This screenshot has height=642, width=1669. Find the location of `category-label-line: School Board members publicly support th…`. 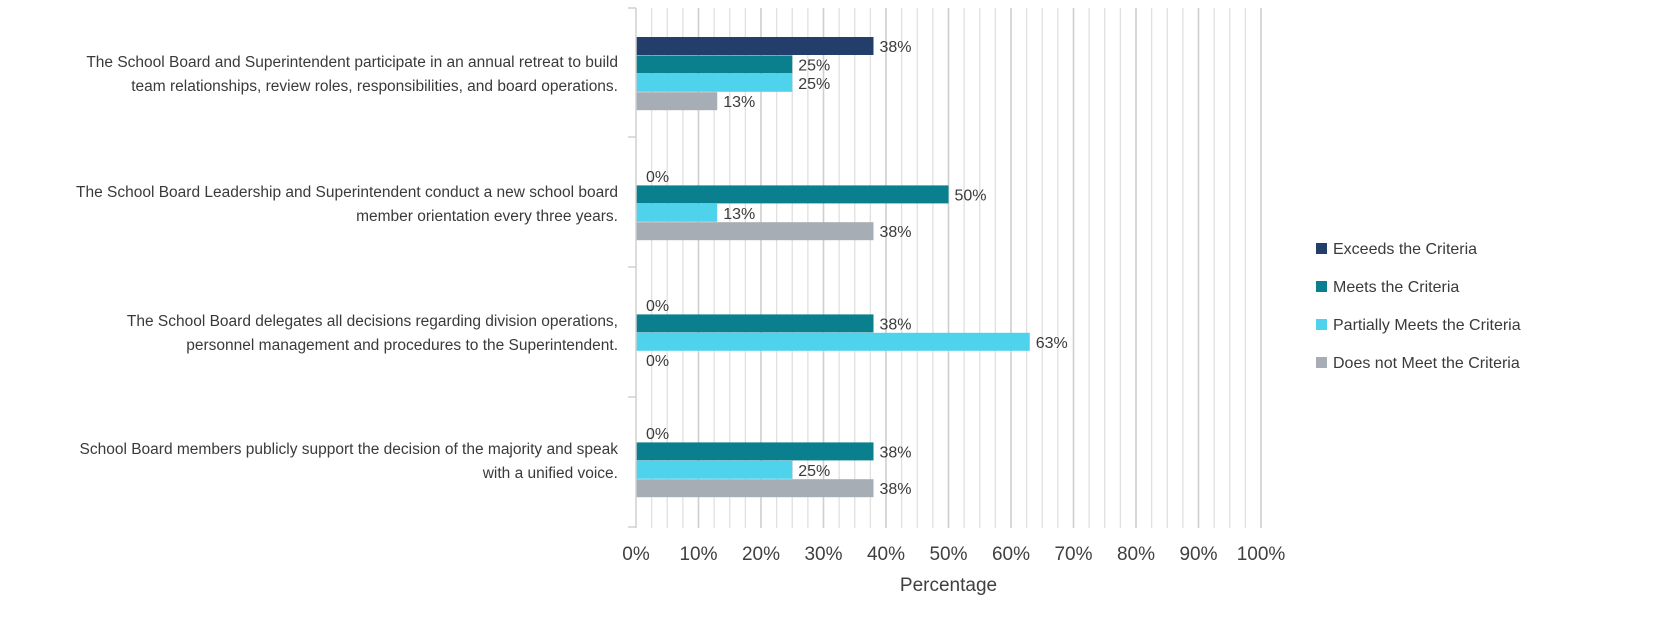

category-label-line: School Board members publicly support th… is located at coordinates (349, 449).